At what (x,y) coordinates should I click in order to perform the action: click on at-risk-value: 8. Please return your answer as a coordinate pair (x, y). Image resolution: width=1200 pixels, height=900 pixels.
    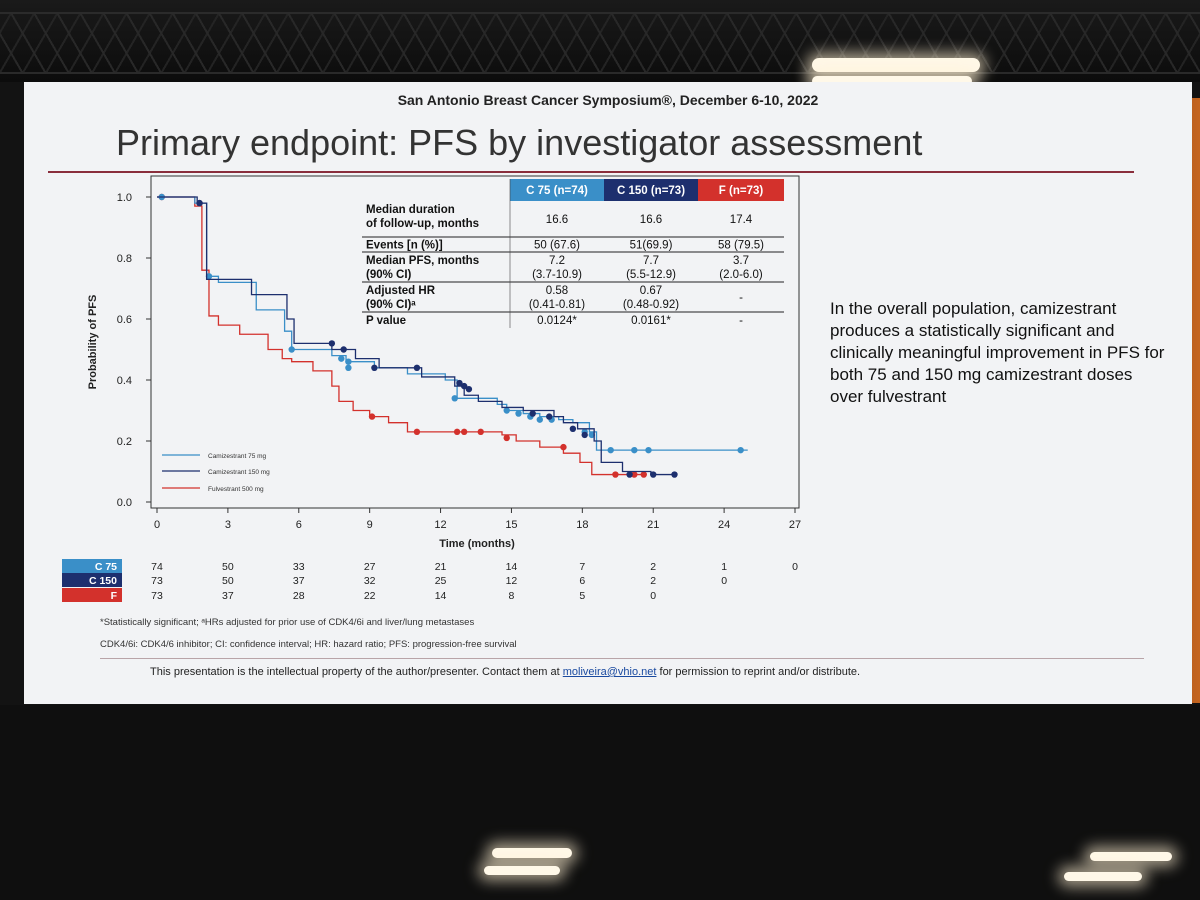
    Looking at the image, I should click on (512, 596).